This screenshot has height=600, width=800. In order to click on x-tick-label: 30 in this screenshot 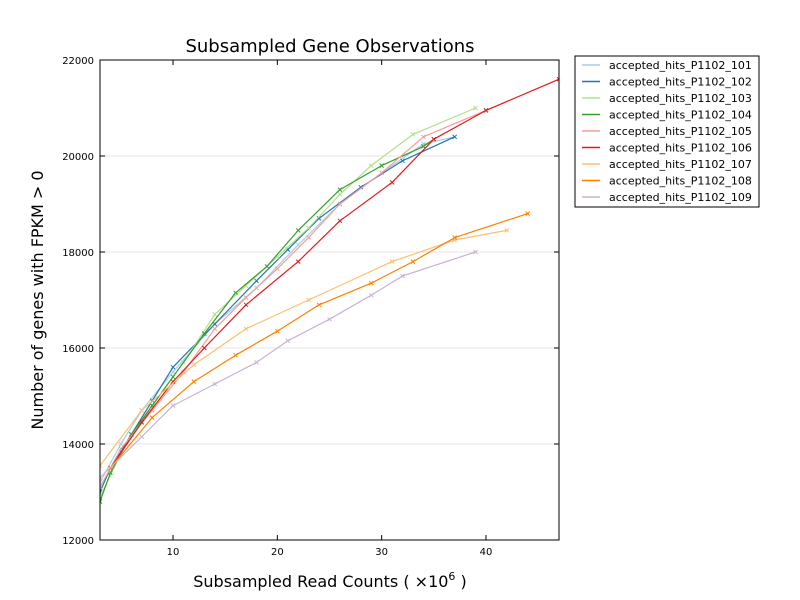, I will do `click(381, 552)`.